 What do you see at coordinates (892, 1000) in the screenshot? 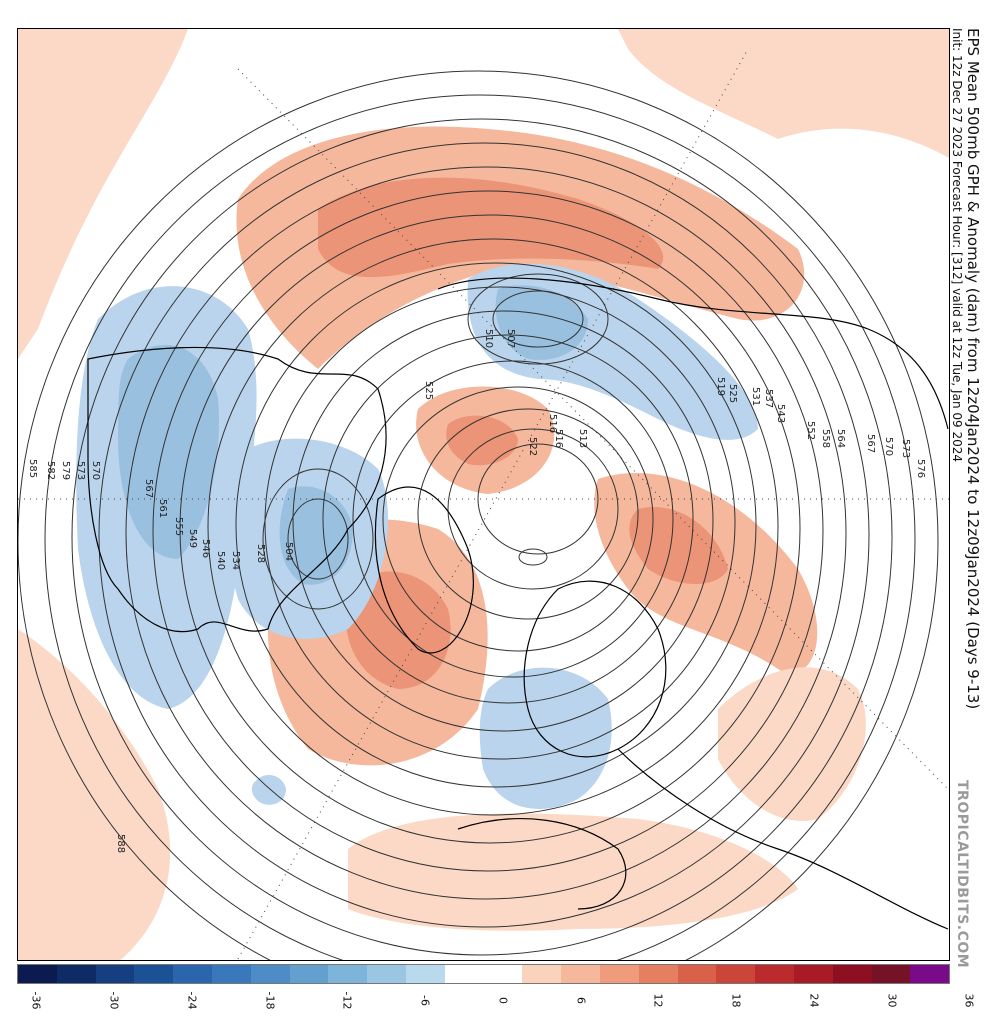
I see `colorbar-tick-label: 30` at bounding box center [892, 1000].